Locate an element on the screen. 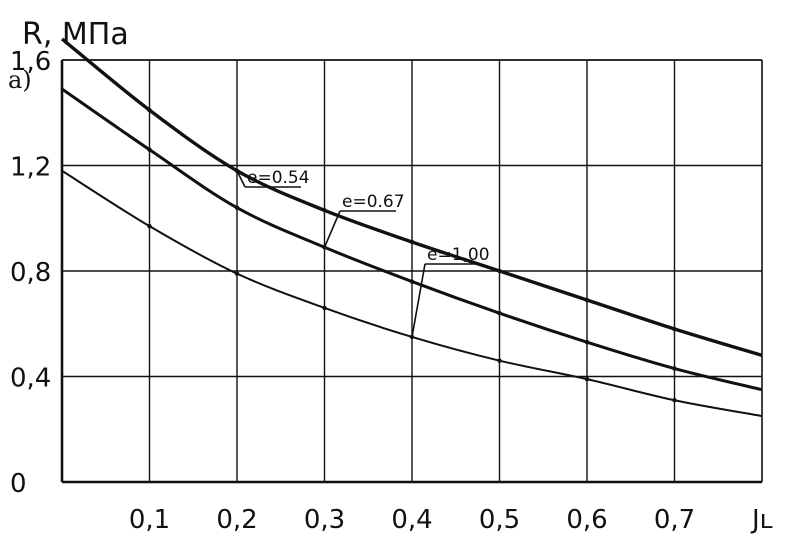 The width and height of the screenshot is (797, 535). x-tick-label: 0,1 is located at coordinates (149, 520).